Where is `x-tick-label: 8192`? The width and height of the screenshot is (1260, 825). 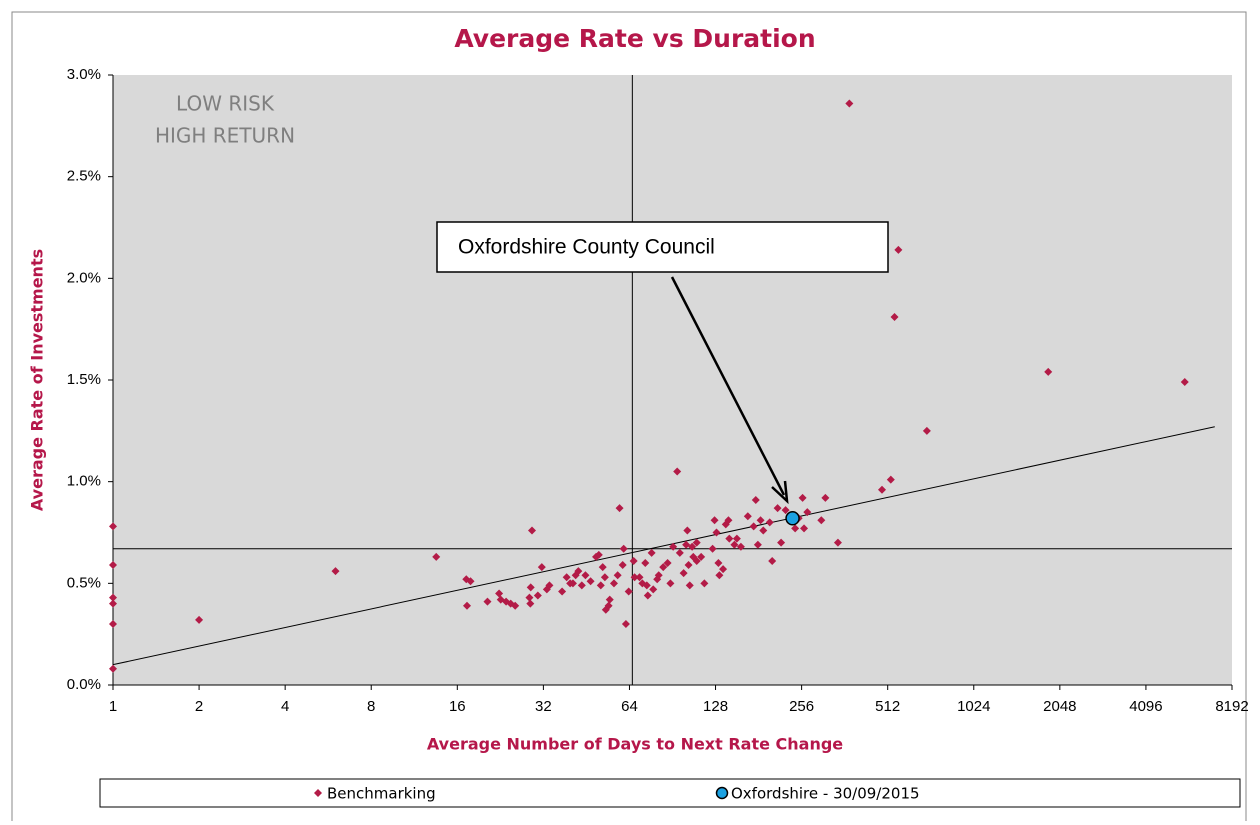 x-tick-label: 8192 is located at coordinates (1231, 706).